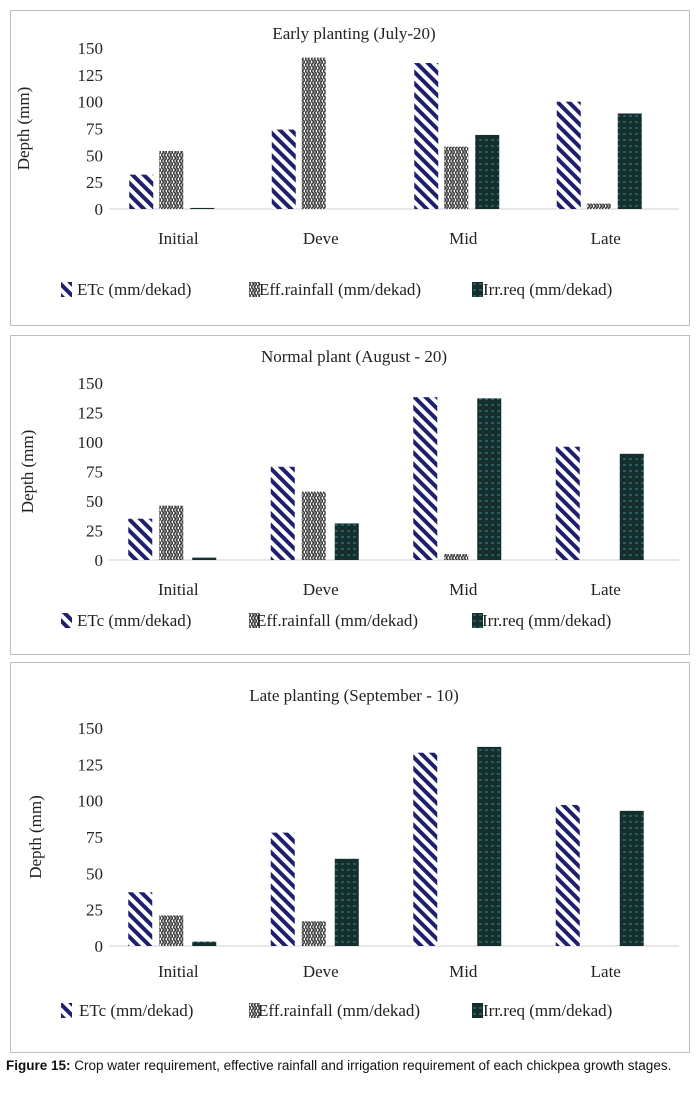  What do you see at coordinates (38, 1065) in the screenshot?
I see `caption-label: Figure 15:` at bounding box center [38, 1065].